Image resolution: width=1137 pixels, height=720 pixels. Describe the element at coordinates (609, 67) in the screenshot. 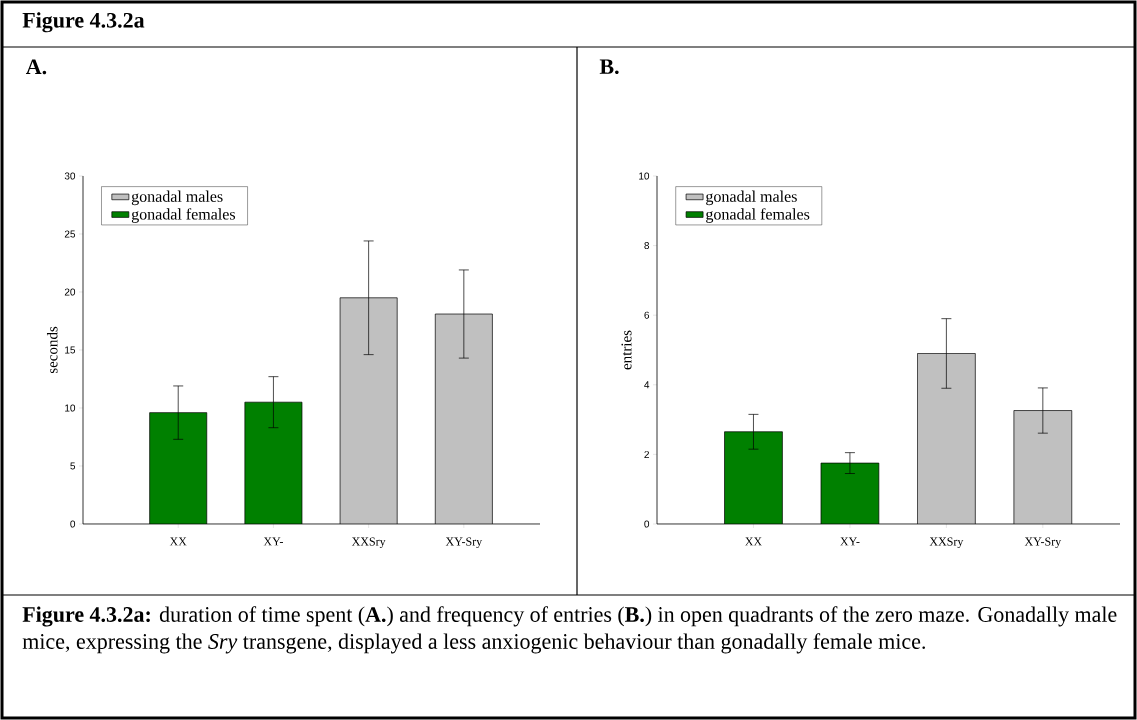

I see `chart-title: B.` at that location.